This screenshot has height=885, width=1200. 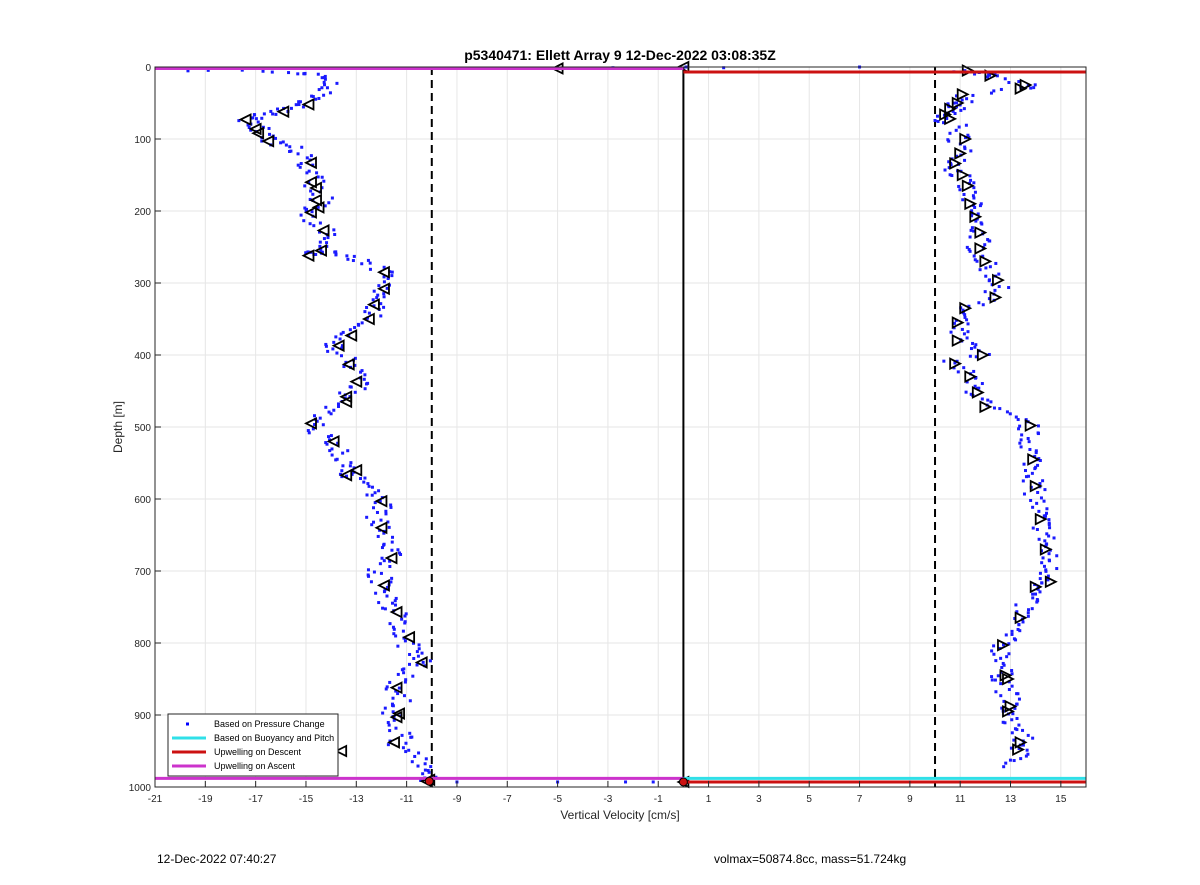 What do you see at coordinates (140, 788) in the screenshot?
I see `y-tick-label: 1000` at bounding box center [140, 788].